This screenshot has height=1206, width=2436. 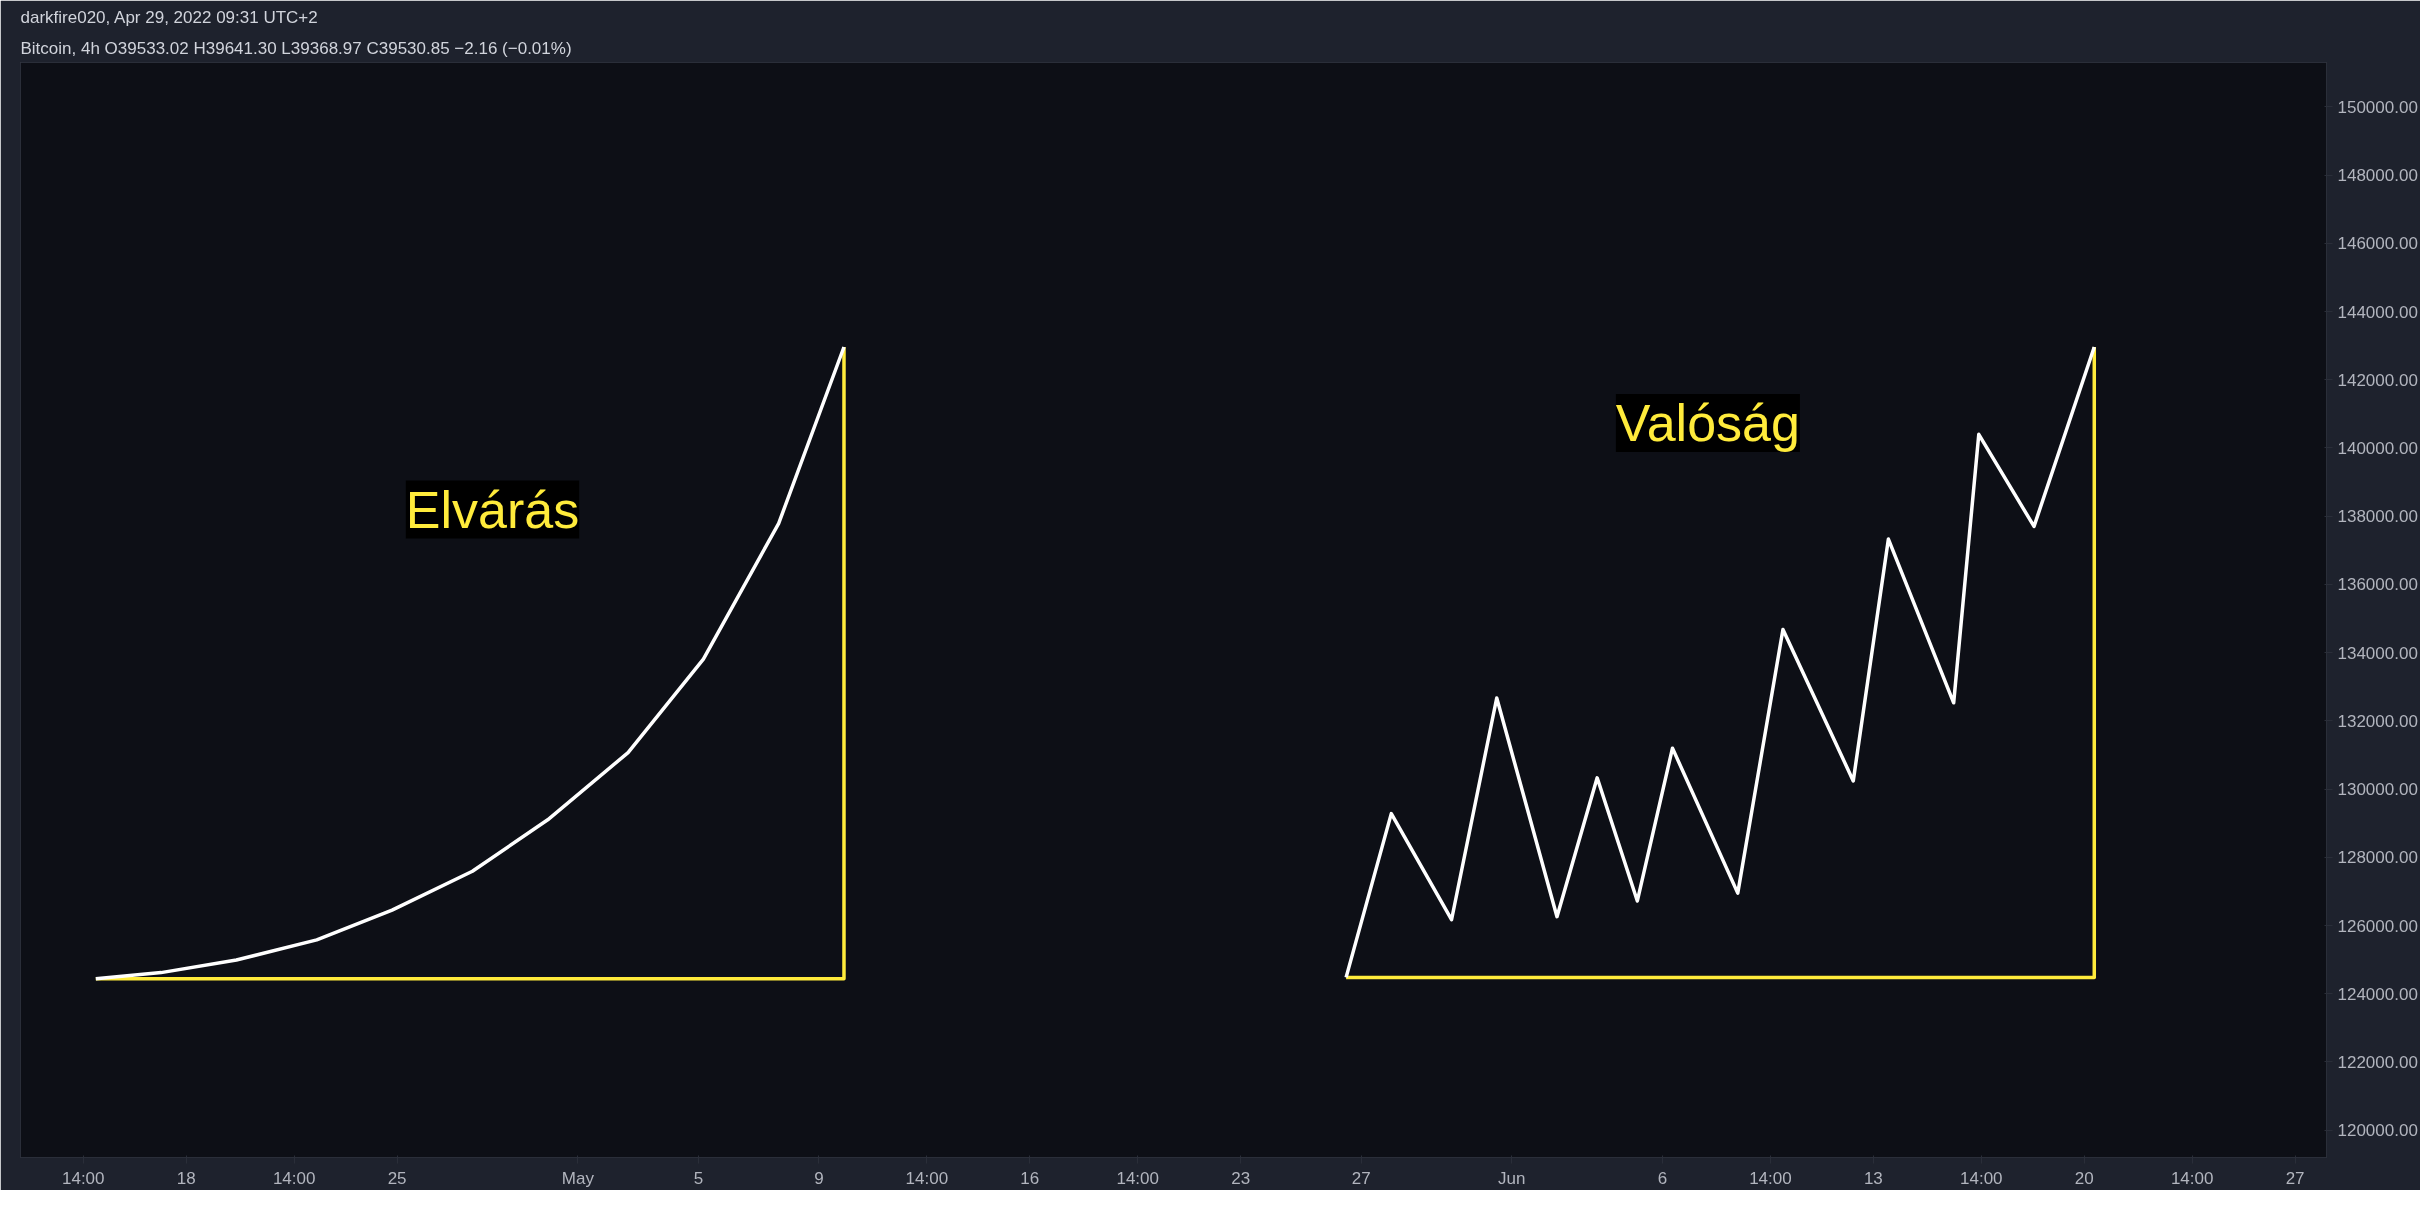 I want to click on x-tick-label: 25, so click(x=397, y=1178).